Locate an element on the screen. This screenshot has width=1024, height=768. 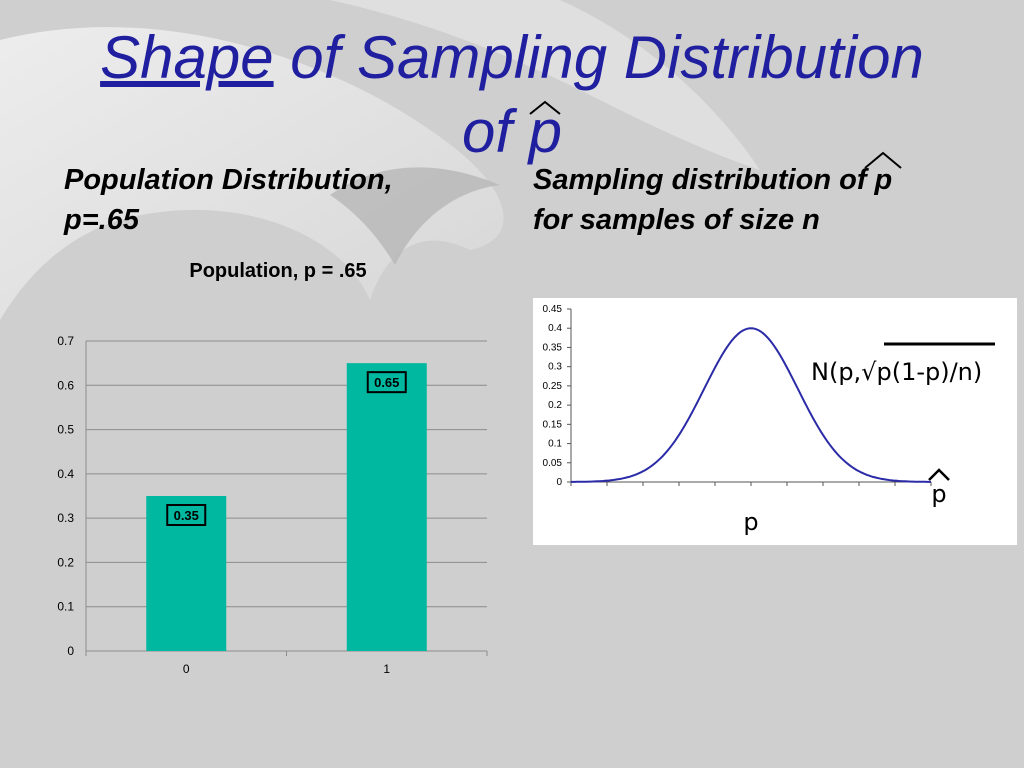
bar-chart-title: Population, p = .65 is located at coordinates (278, 271).